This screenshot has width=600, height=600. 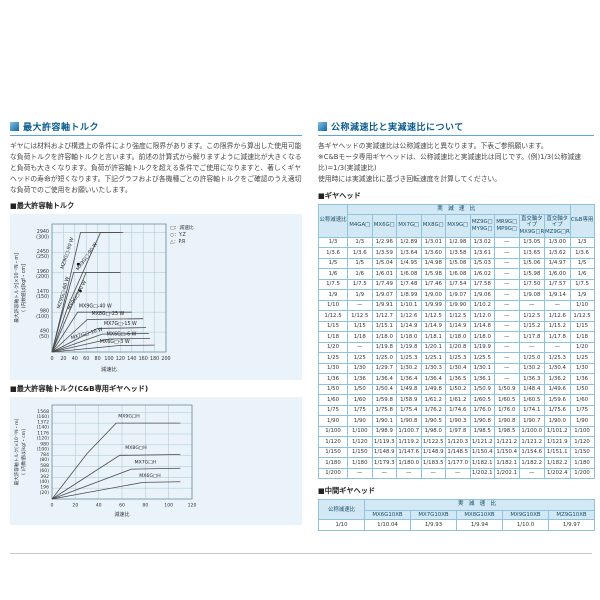 What do you see at coordinates (98, 359) in the screenshot?
I see `x-tick-label: 80` at bounding box center [98, 359].